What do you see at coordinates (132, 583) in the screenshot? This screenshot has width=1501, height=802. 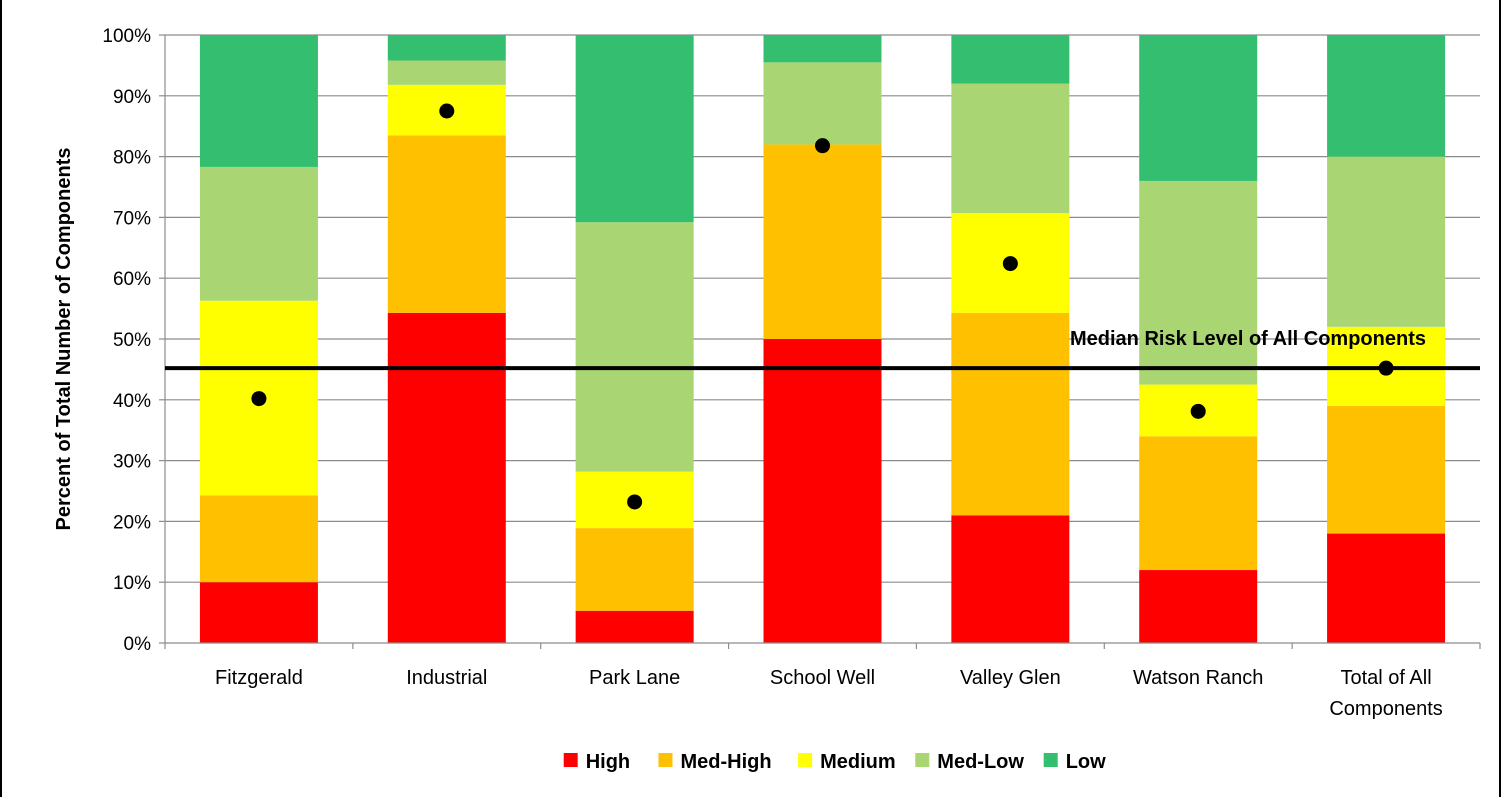 I see `y-tick-label: 10%` at bounding box center [132, 583].